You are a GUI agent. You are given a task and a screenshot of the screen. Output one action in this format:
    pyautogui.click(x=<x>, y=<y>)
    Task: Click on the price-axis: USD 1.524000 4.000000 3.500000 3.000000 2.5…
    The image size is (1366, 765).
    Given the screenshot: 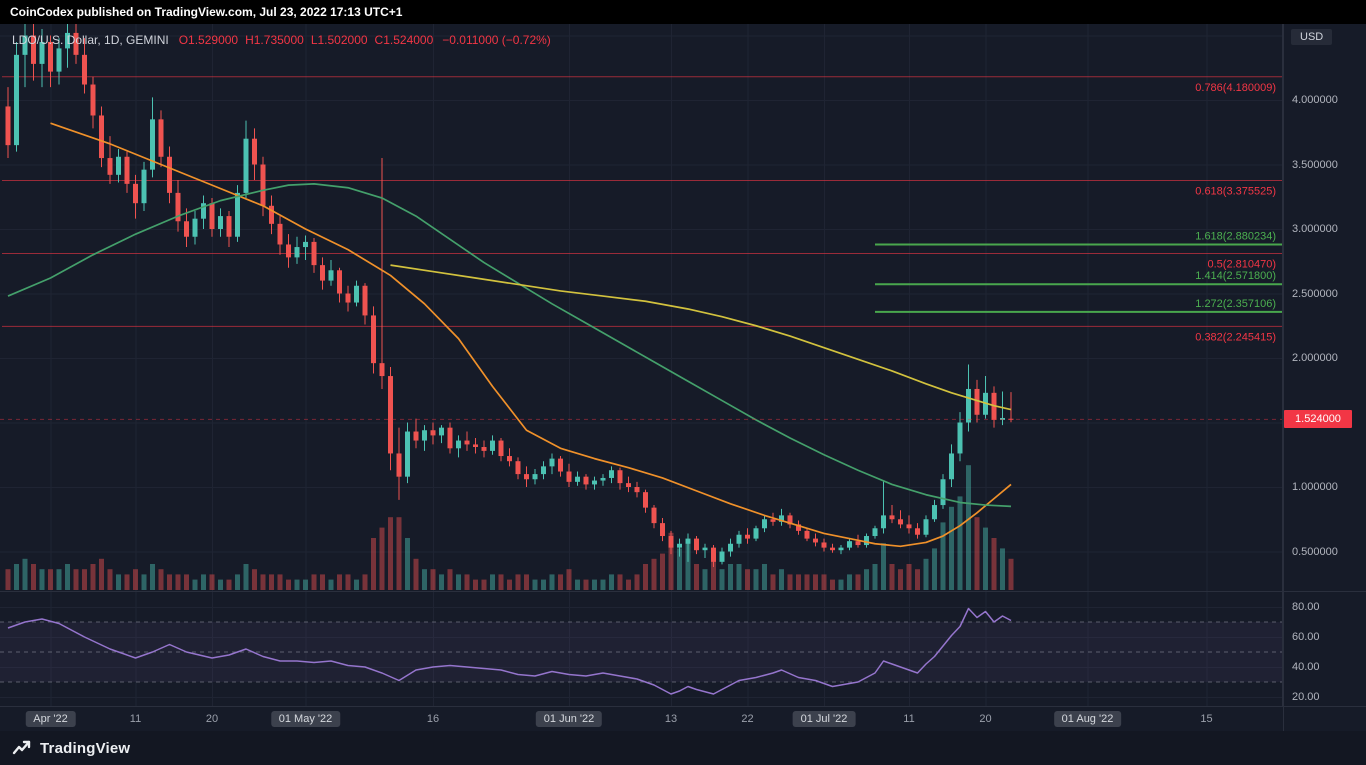 What is the action you would take?
    pyautogui.click(x=1324, y=377)
    